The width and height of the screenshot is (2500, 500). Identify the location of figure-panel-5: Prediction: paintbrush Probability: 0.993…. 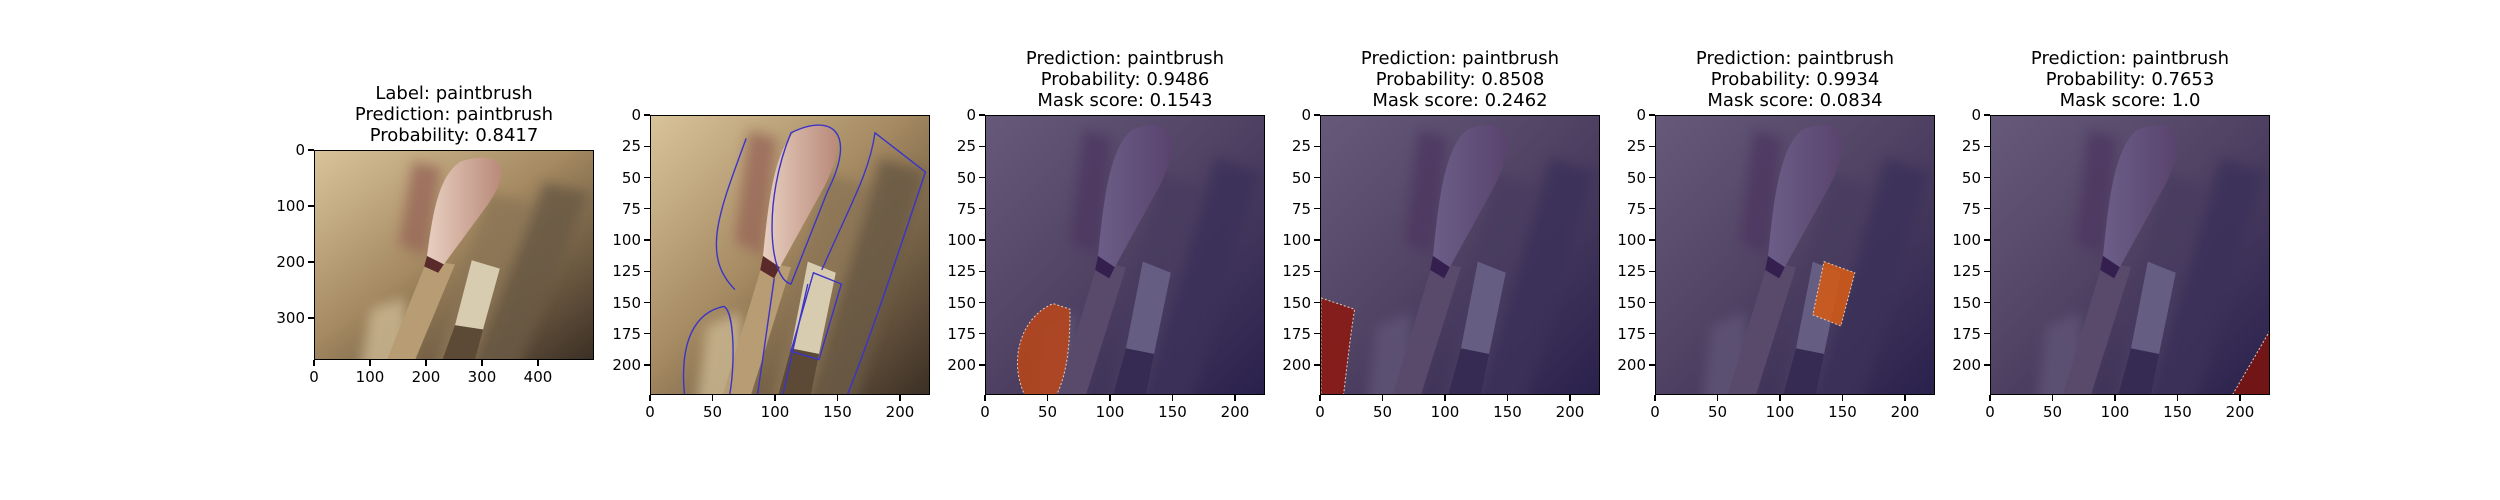
(1776, 234).